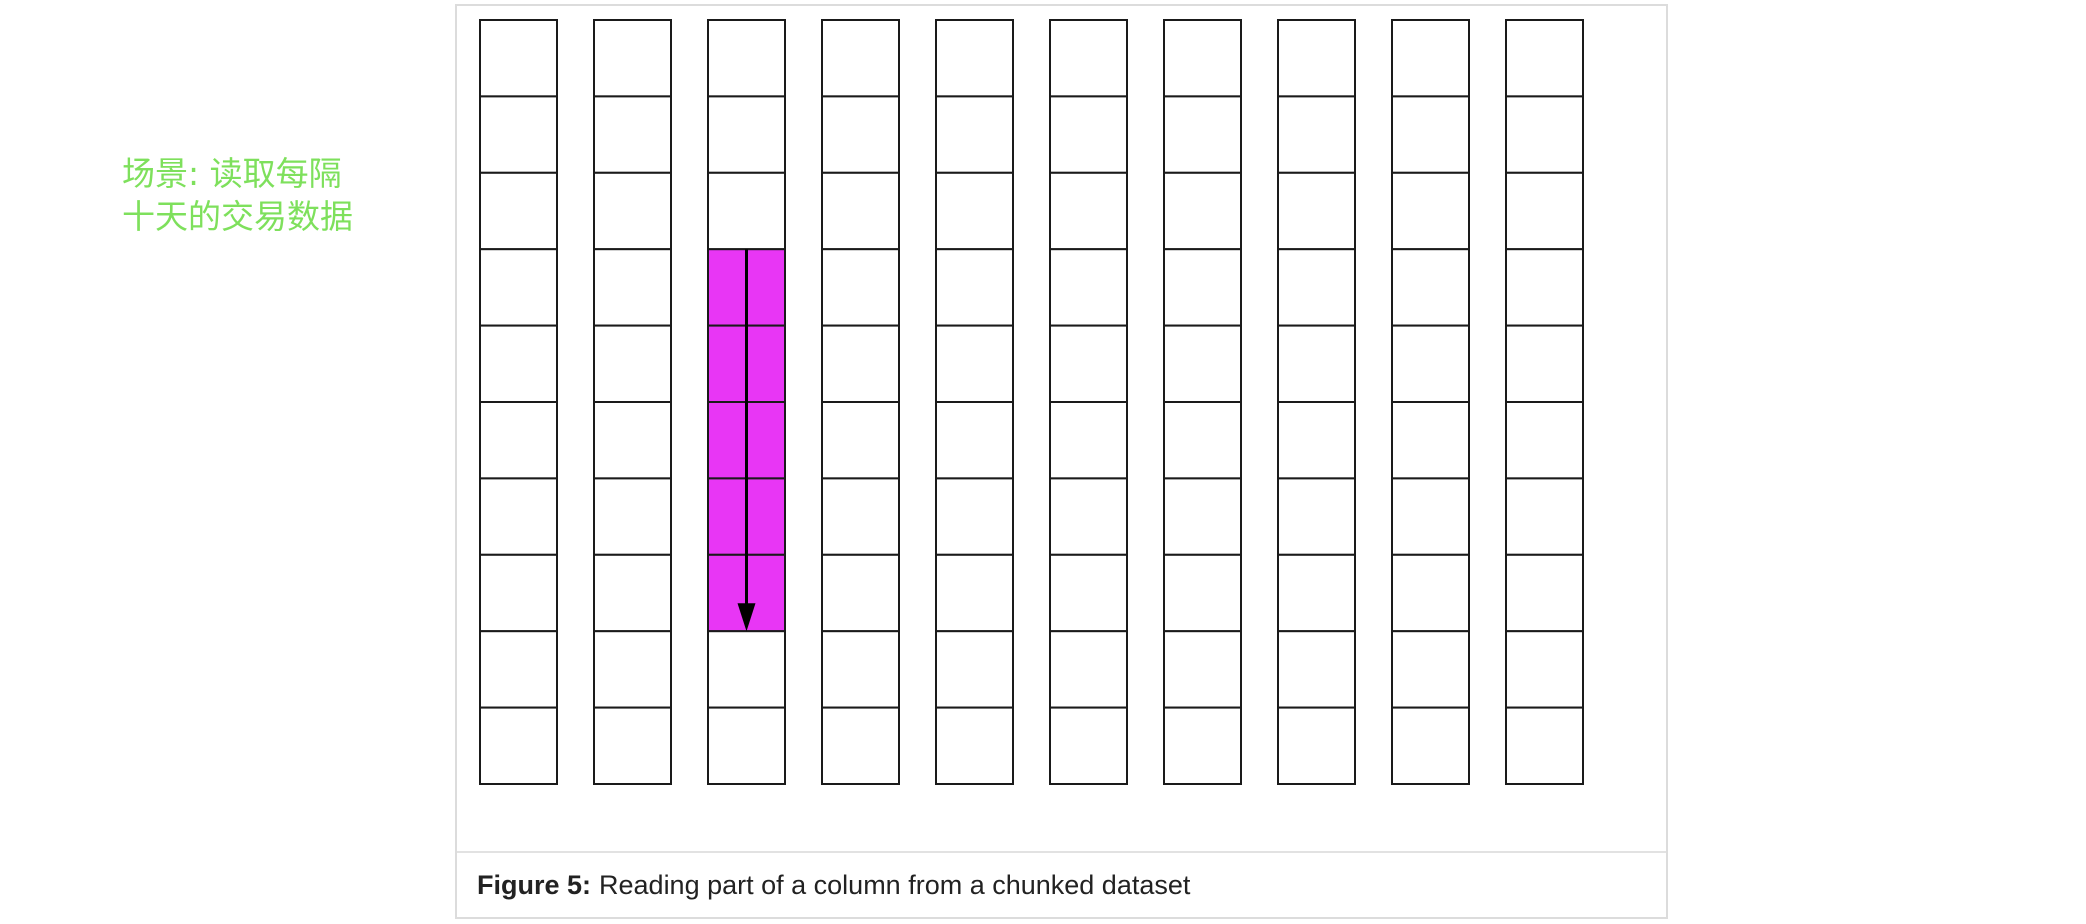  Describe the element at coordinates (237, 216) in the screenshot. I see `scenario-note-line-2: 十天的交易数据` at that location.